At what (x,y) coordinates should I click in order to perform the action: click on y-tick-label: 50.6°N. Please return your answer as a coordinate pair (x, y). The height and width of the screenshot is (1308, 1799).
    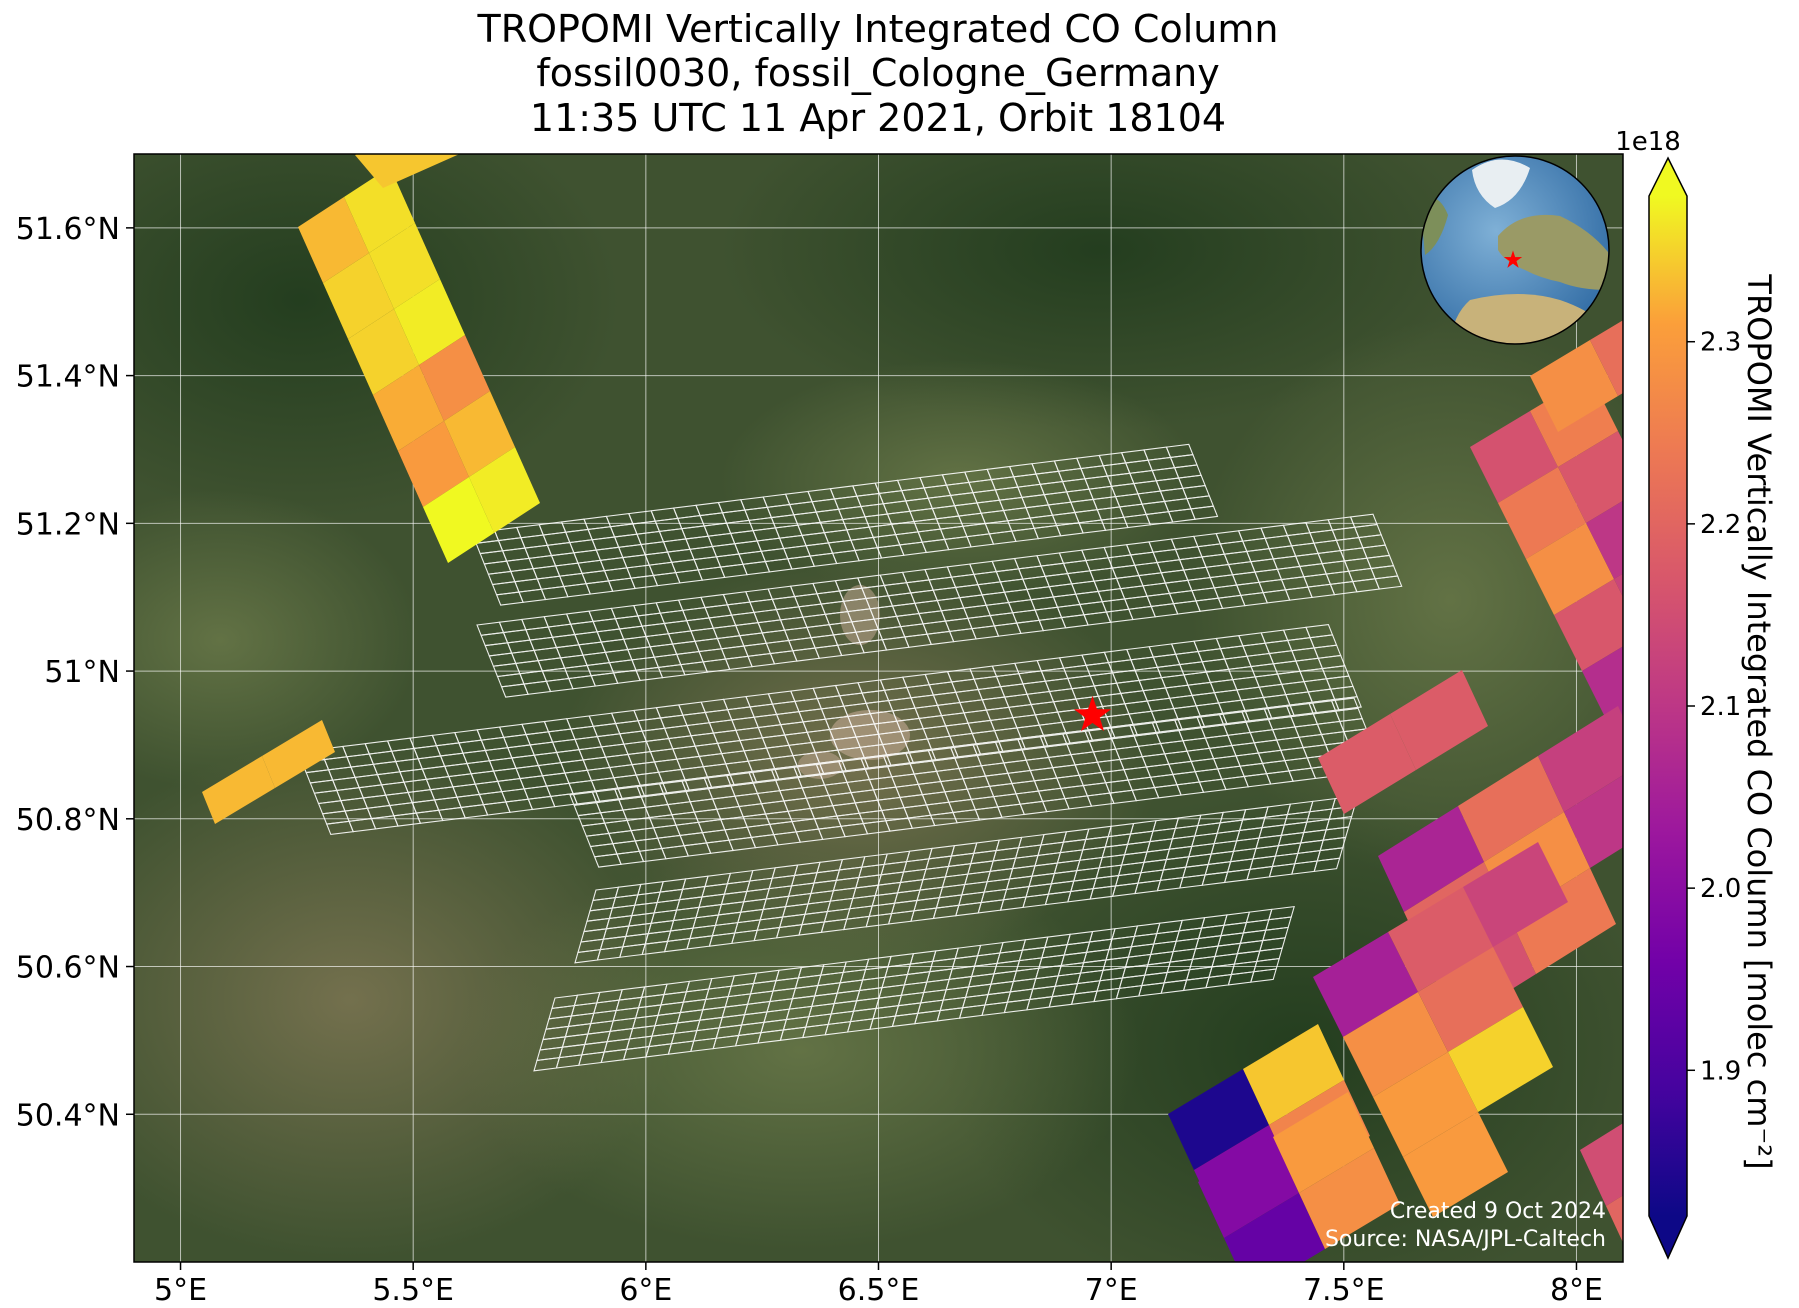
    Looking at the image, I should click on (68, 968).